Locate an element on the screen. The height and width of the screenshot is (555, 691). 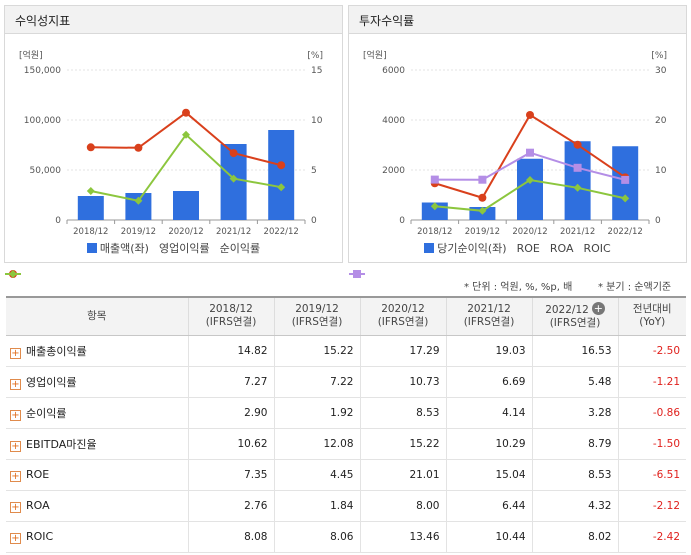
x-tick-label: 2020/12 is located at coordinates (185, 231).